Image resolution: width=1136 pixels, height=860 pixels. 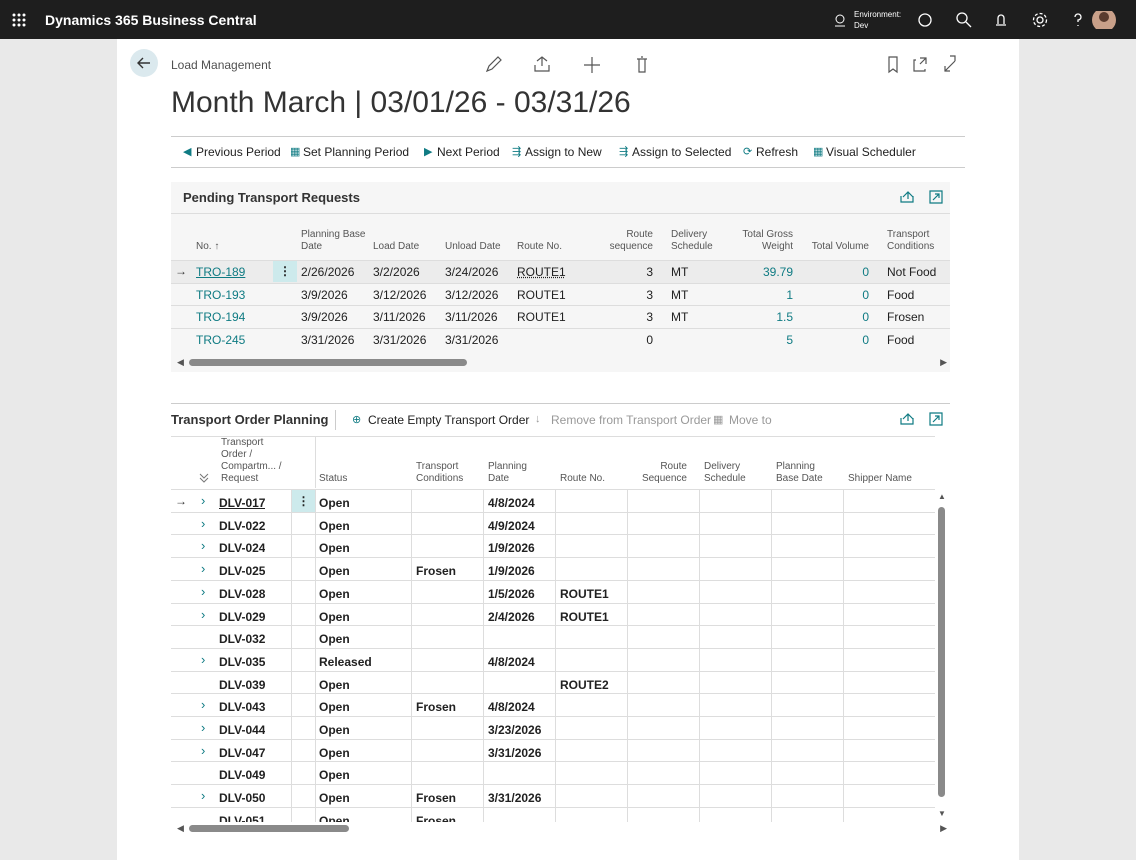 What do you see at coordinates (242, 639) in the screenshot?
I see `cell: DLV-032` at bounding box center [242, 639].